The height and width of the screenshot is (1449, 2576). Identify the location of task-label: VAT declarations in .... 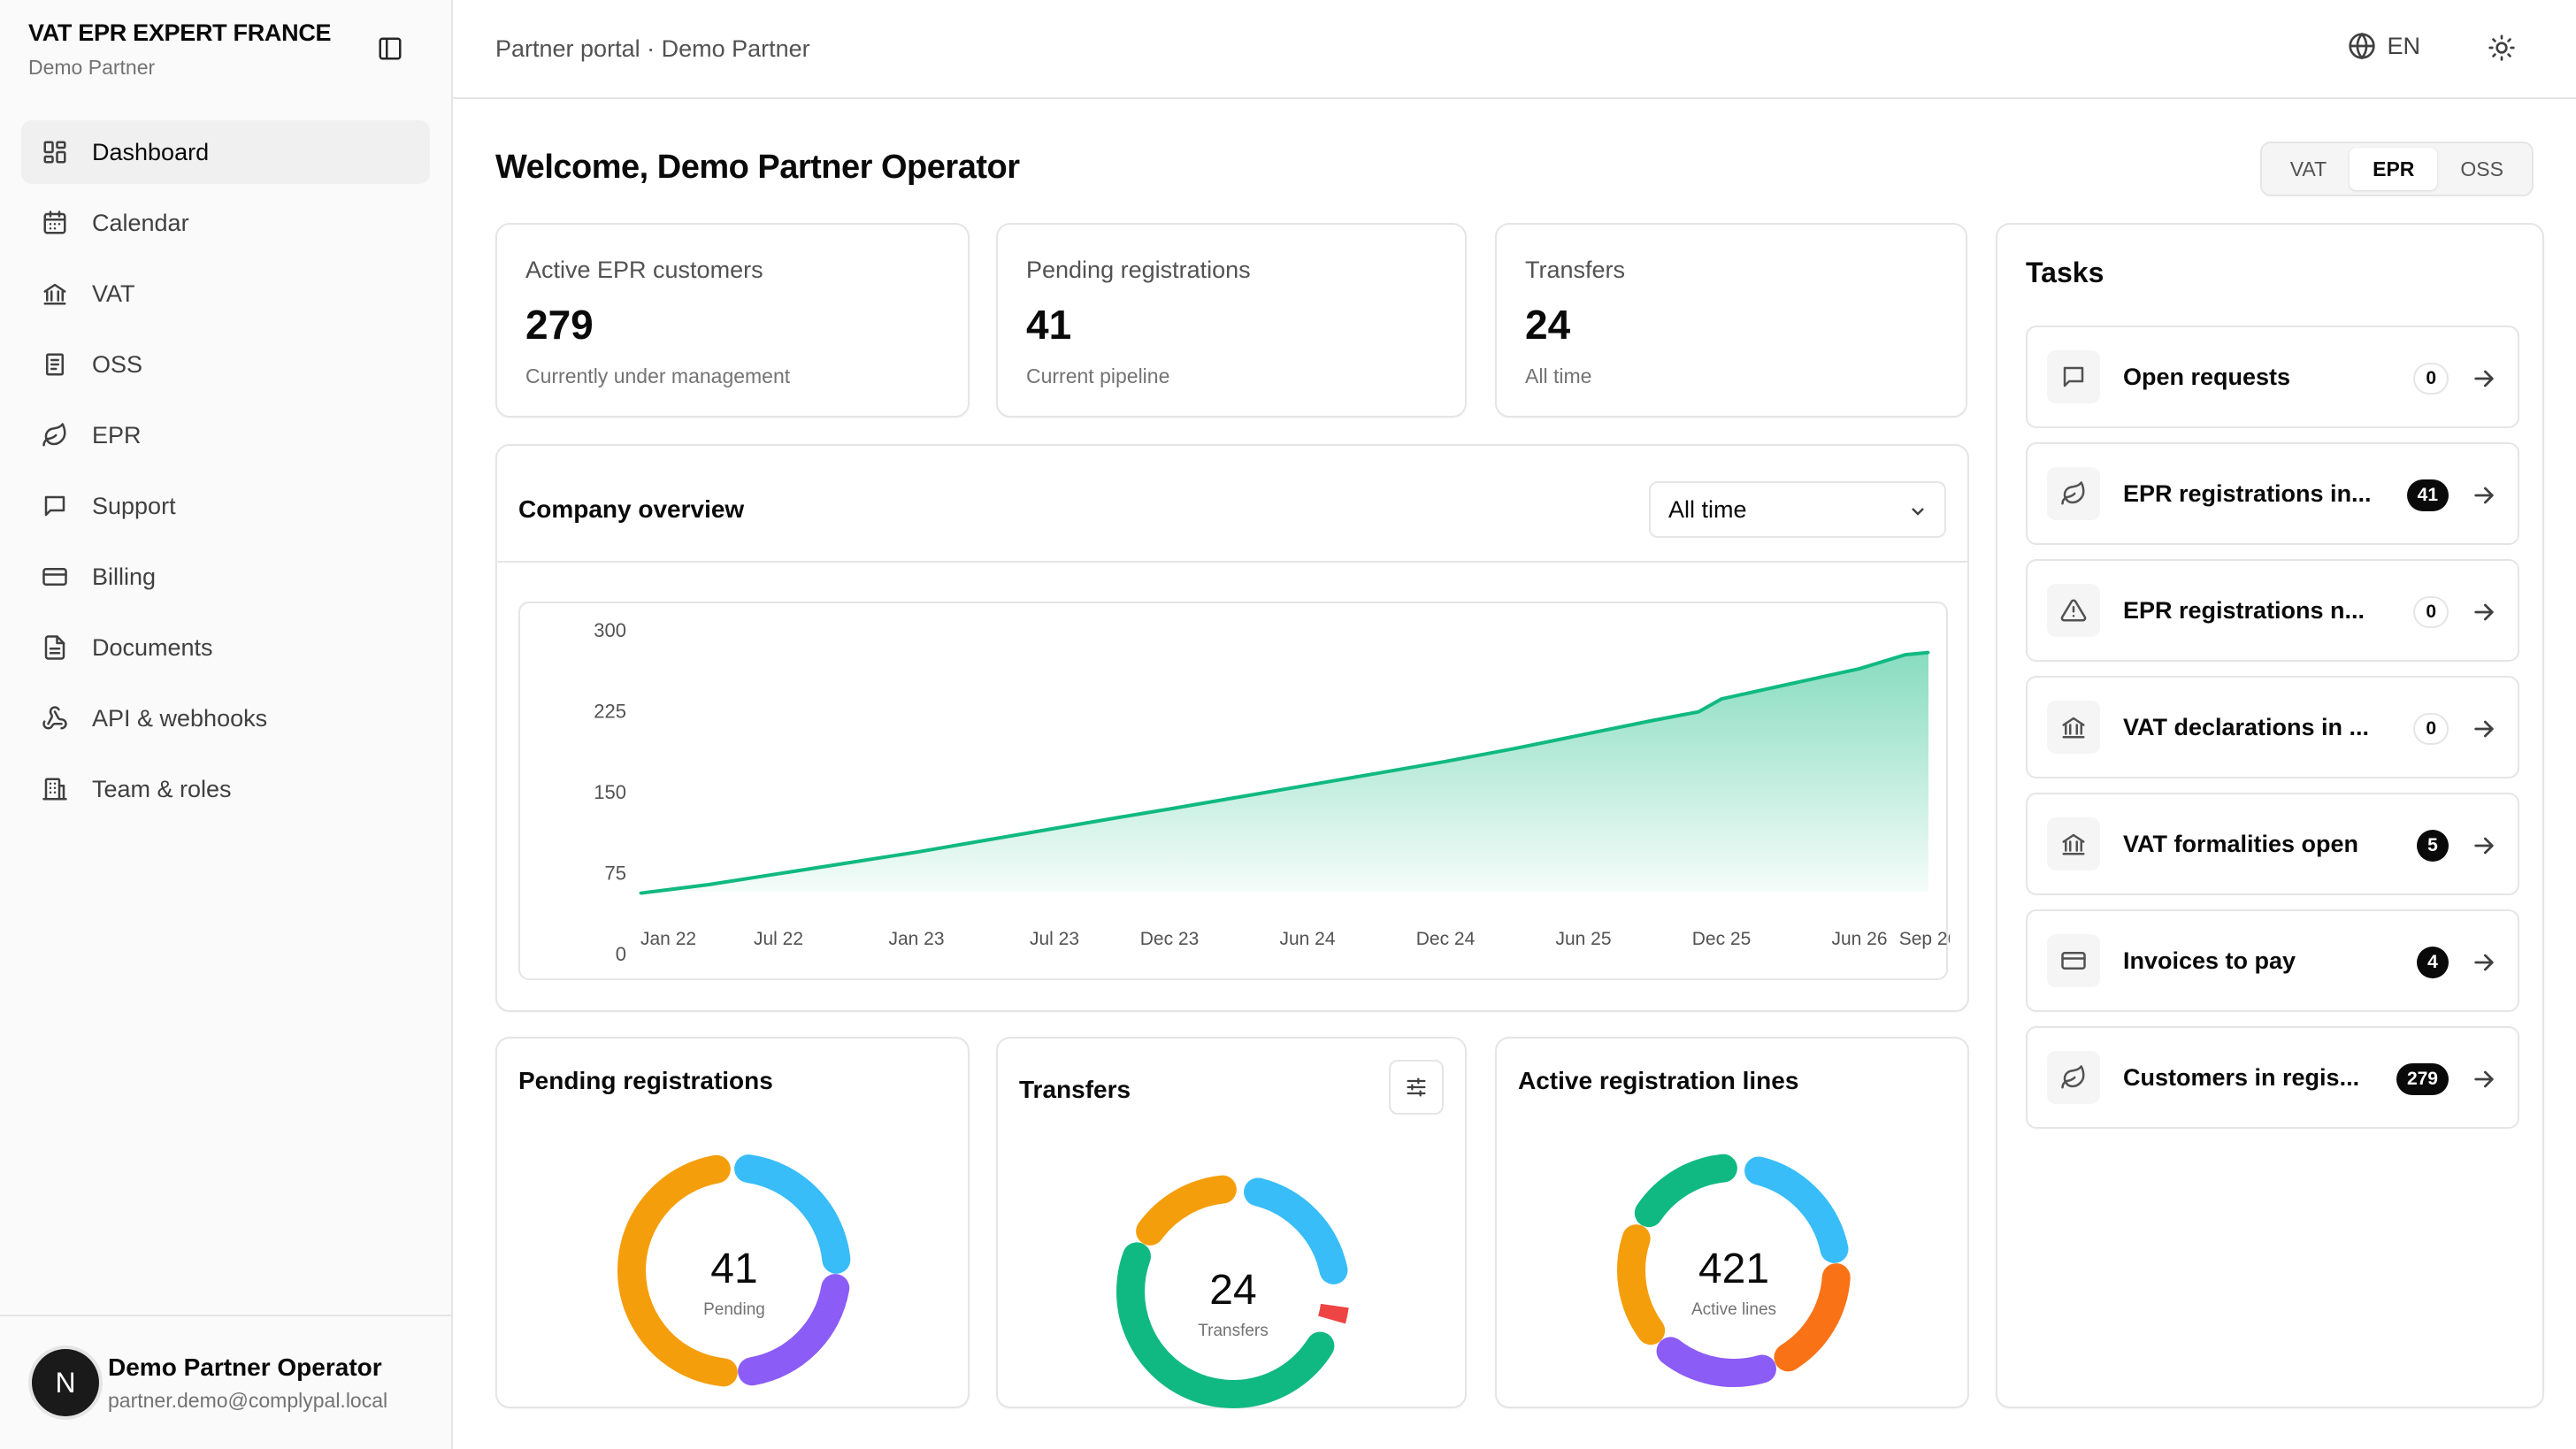
(2246, 726).